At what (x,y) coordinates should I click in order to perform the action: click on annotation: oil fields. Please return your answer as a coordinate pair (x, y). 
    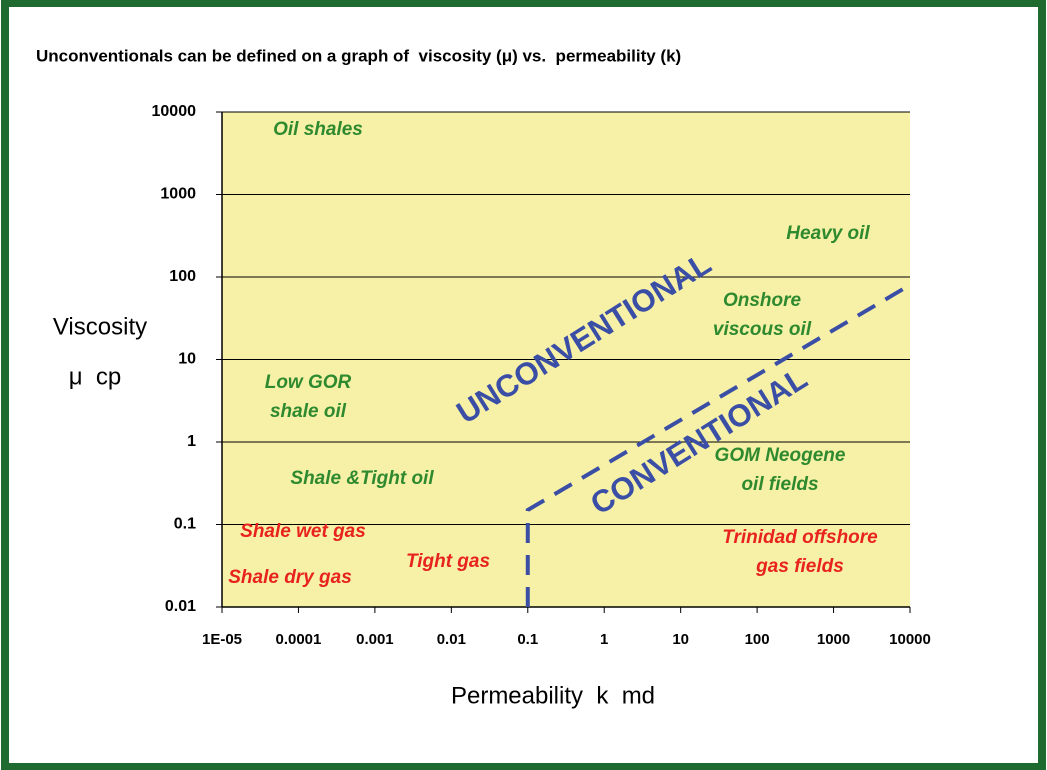
    Looking at the image, I should click on (779, 484).